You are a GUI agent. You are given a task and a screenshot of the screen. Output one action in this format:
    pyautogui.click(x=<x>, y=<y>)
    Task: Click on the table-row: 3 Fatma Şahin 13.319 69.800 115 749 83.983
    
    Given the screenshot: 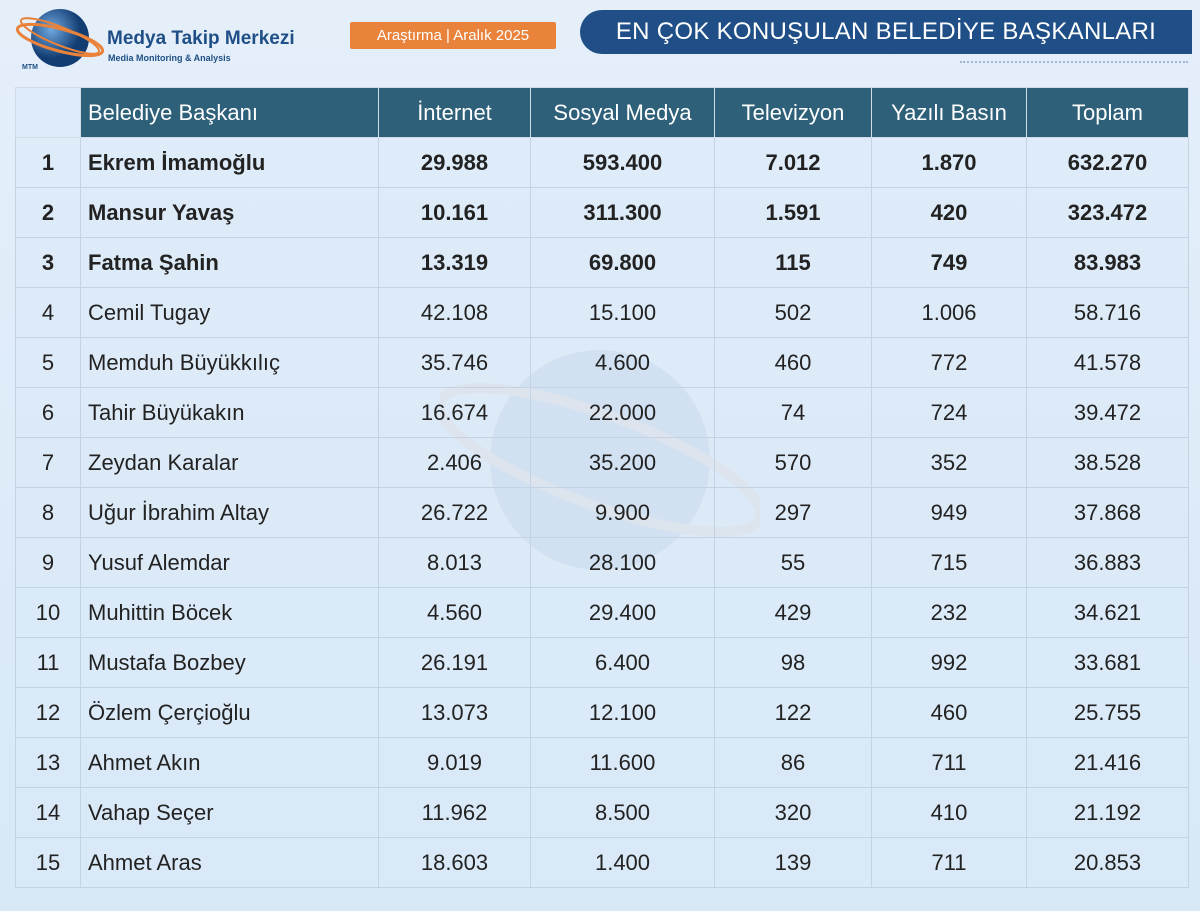 What is the action you would take?
    pyautogui.click(x=602, y=262)
    